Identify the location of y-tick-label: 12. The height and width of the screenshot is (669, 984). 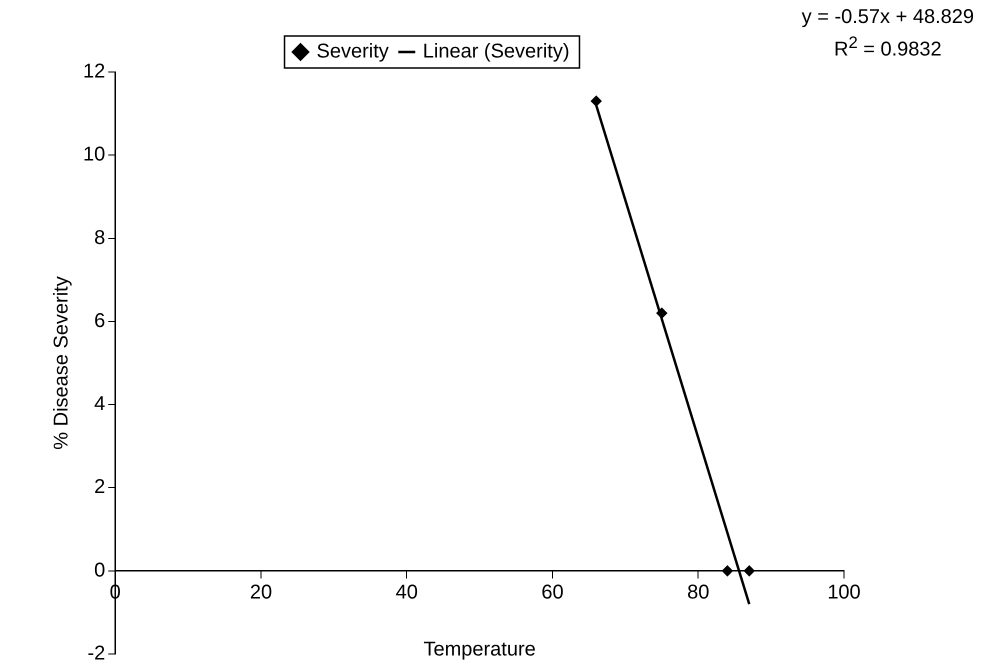
(94, 71).